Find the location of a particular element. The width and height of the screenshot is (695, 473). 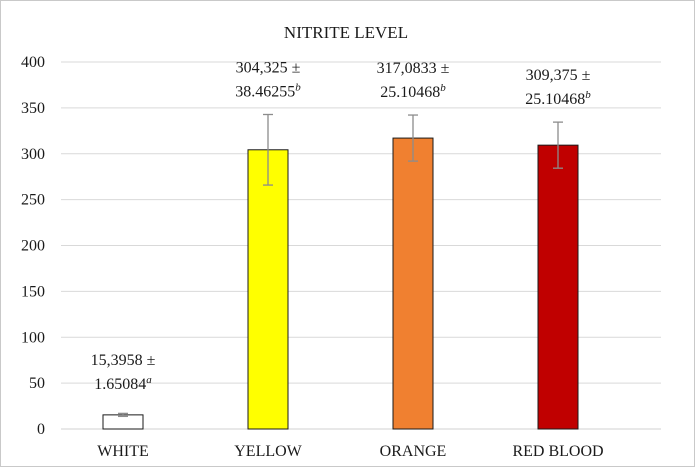

y-tick-label: 150 is located at coordinates (33, 291).